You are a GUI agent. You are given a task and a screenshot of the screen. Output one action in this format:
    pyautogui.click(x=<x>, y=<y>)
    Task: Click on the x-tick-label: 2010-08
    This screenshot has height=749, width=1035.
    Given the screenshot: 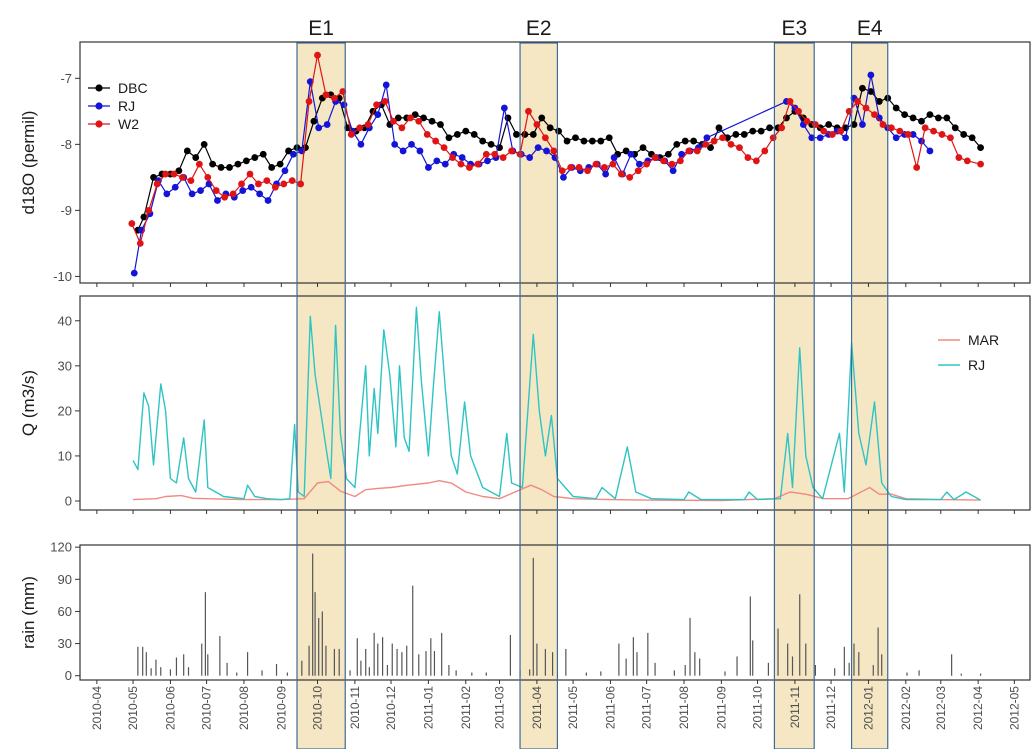 What is the action you would take?
    pyautogui.click(x=244, y=708)
    